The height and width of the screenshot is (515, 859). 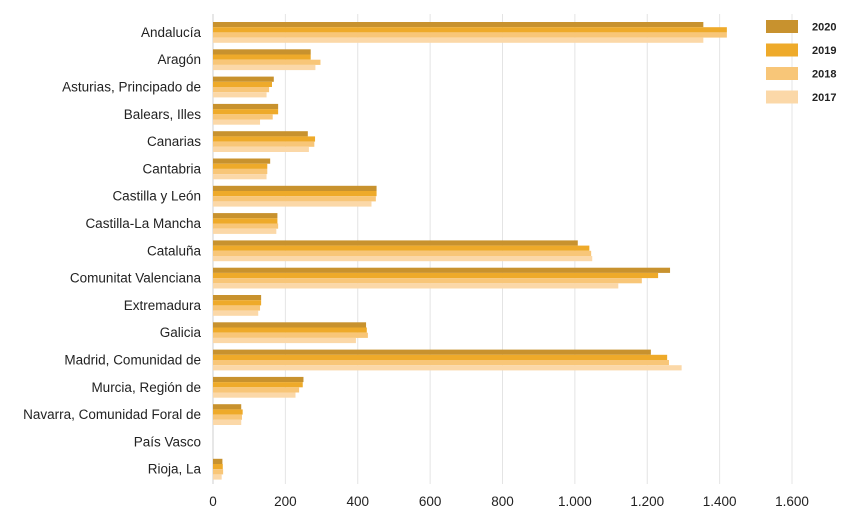 What do you see at coordinates (167, 441) in the screenshot?
I see `category-label: País Vasco` at bounding box center [167, 441].